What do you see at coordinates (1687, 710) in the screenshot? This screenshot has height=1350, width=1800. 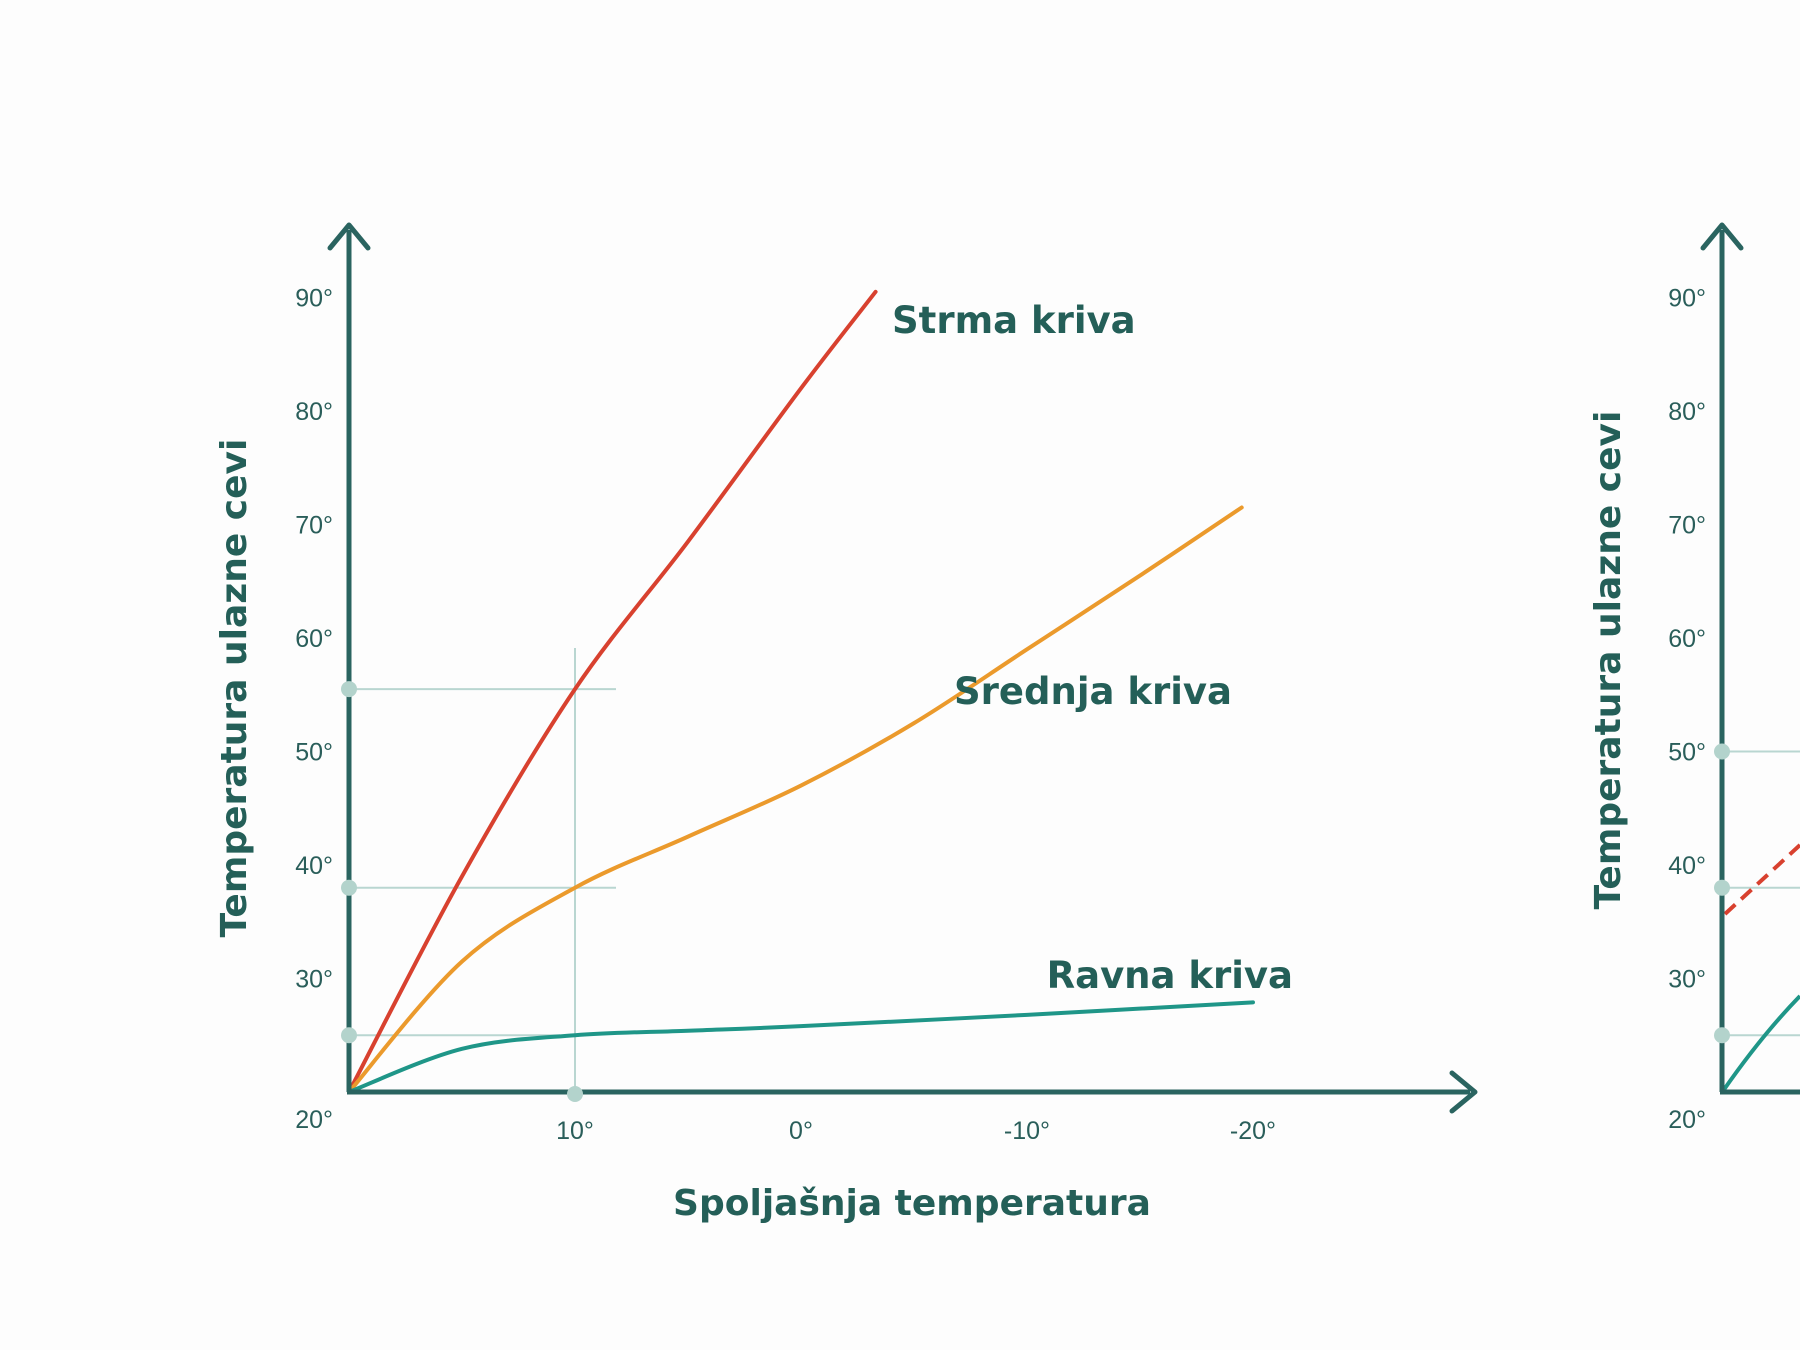 I see `second-y-tick-labels: 20° 30° 40° 50° 60° 70° 80° 90°` at bounding box center [1687, 710].